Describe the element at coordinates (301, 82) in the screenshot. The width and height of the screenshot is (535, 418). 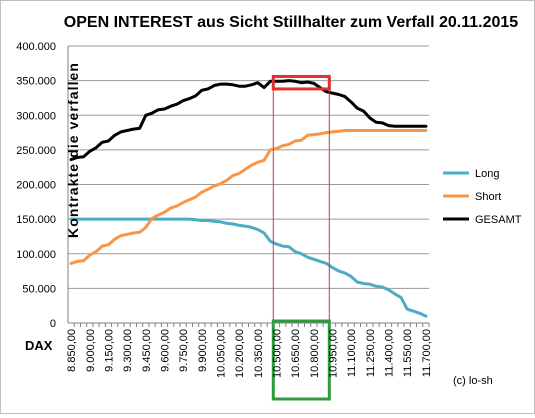
I see `highlight-box-top` at that location.